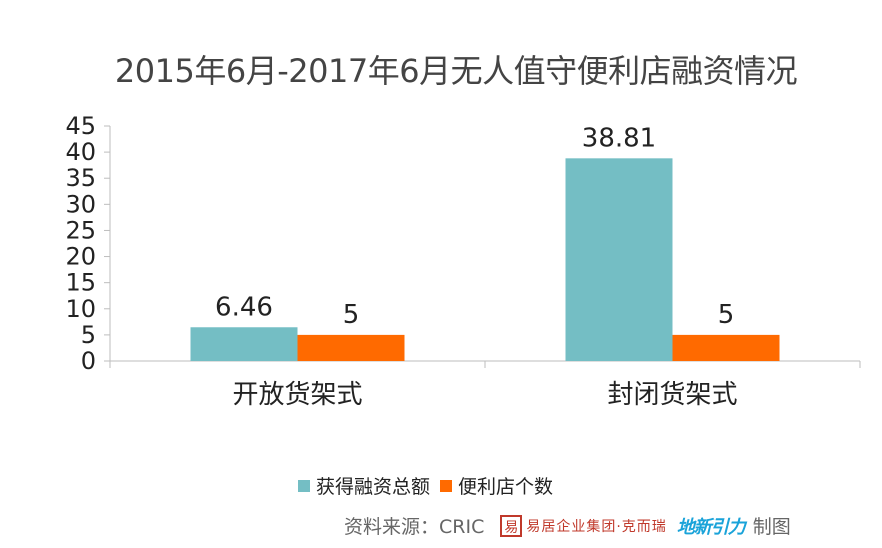 This screenshot has height=548, width=882. I want to click on data-label: 38.81, so click(619, 138).